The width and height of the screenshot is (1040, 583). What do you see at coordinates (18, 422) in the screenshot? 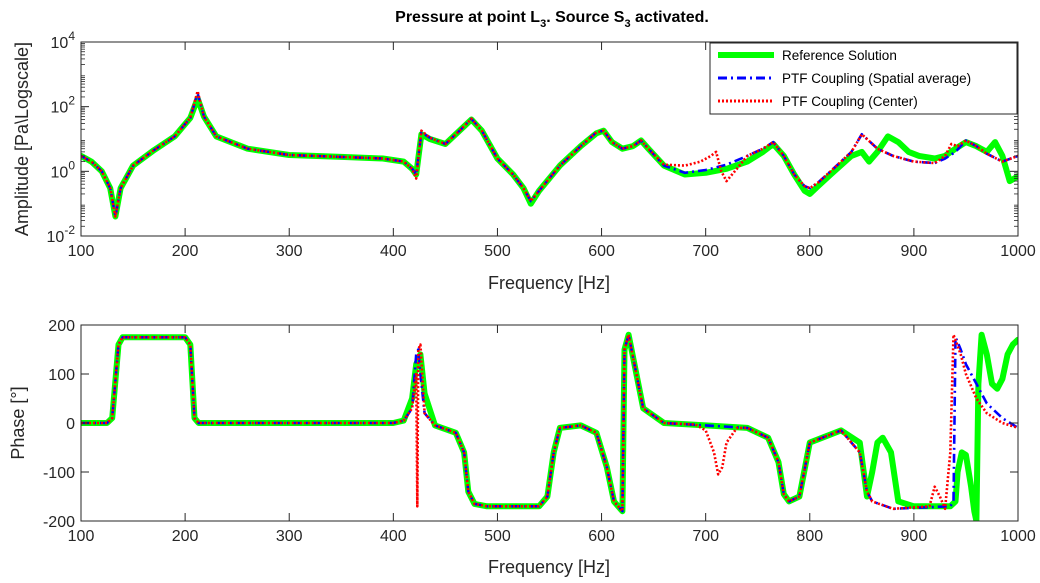
I see `phase-y-label: Phase [°]` at bounding box center [18, 422].